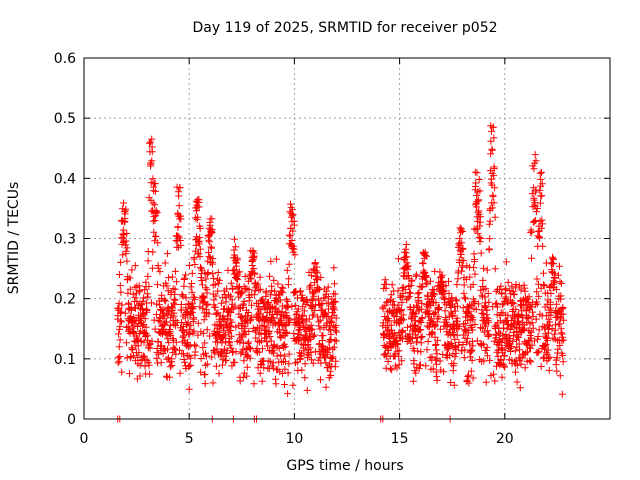 The image size is (640, 480). I want to click on y-tick-label: 0.1, so click(65, 360).